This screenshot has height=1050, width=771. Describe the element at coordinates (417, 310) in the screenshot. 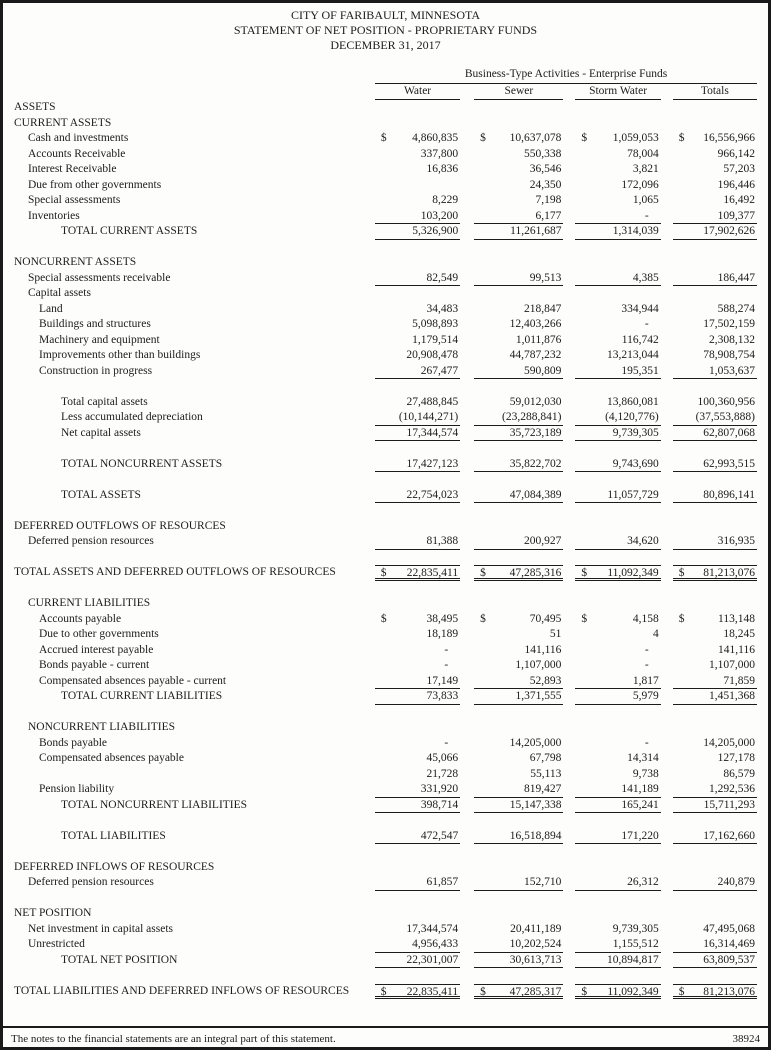

I see `cell-water: 34,483` at that location.